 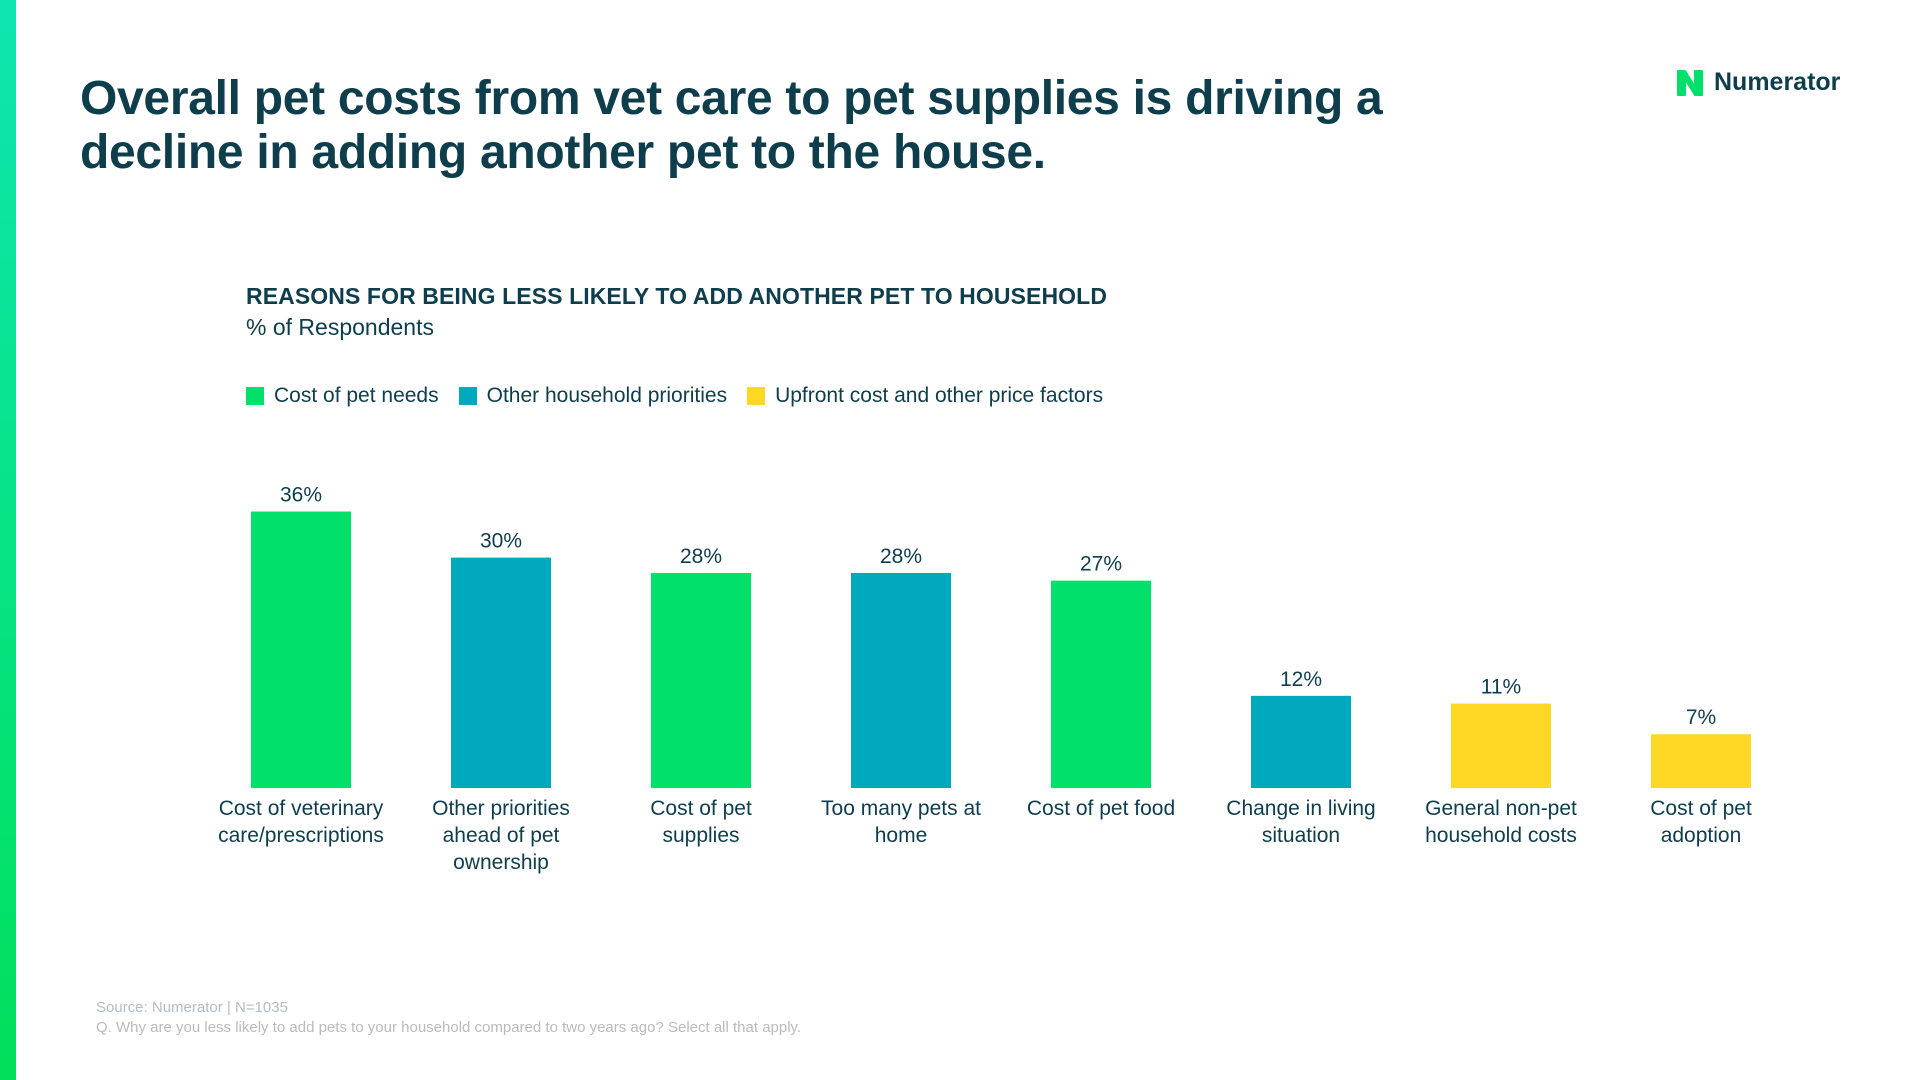 I want to click on data-label: 27%, so click(x=1101, y=564).